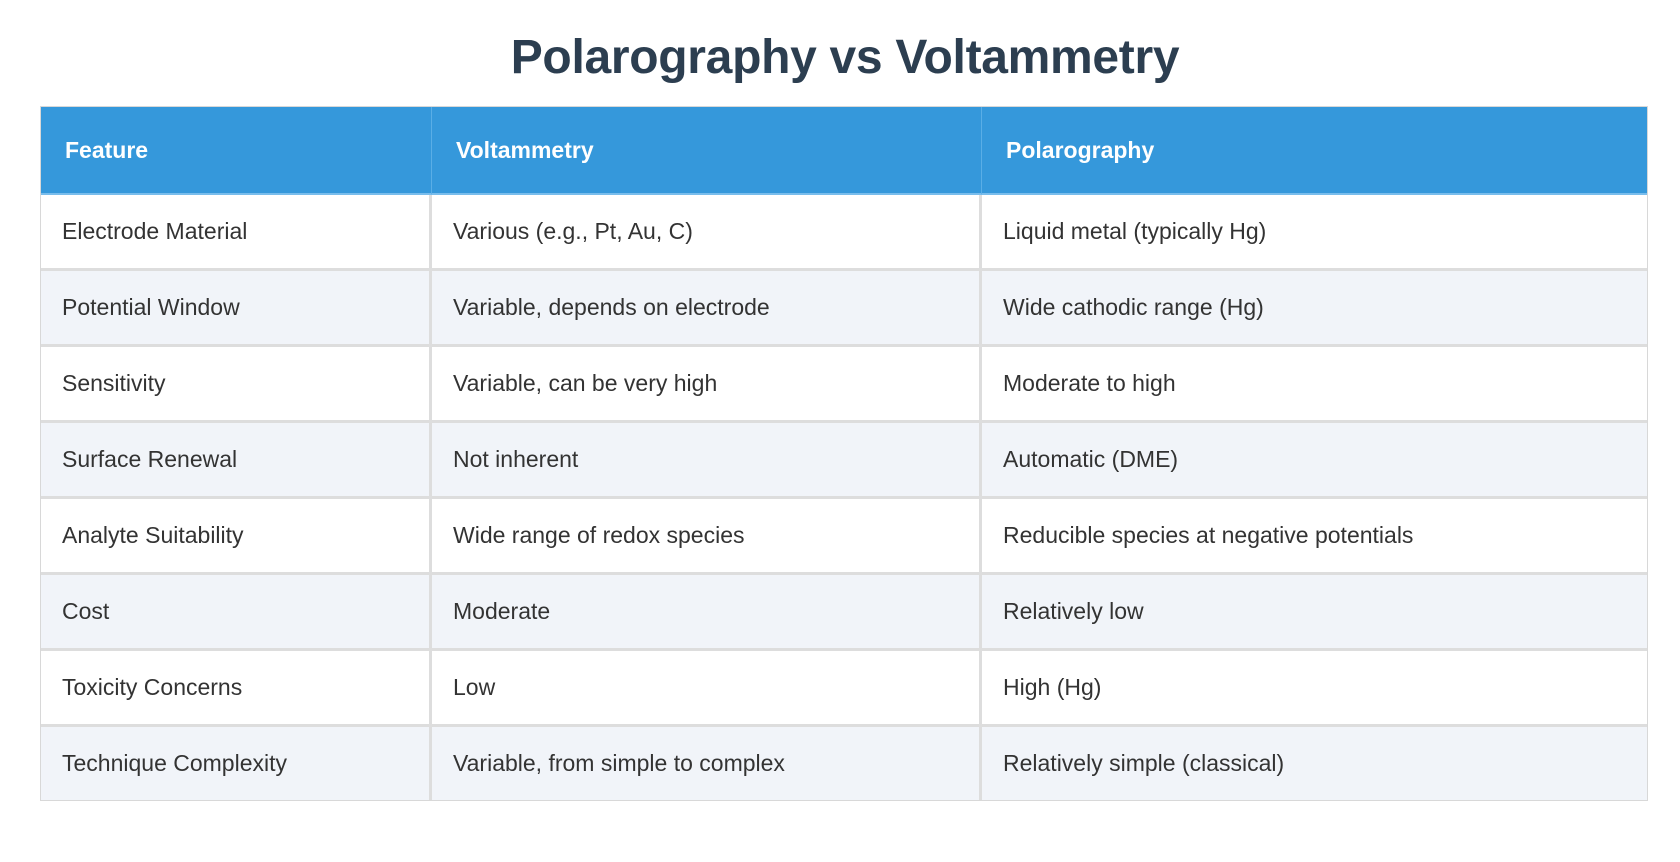 The image size is (1680, 862). What do you see at coordinates (236, 151) in the screenshot?
I see `column-header-feature: Feature` at bounding box center [236, 151].